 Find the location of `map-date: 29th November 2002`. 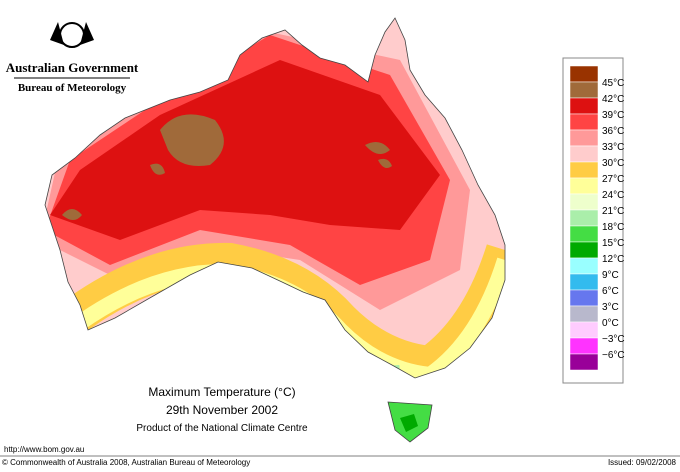

map-date: 29th November 2002 is located at coordinates (222, 410).